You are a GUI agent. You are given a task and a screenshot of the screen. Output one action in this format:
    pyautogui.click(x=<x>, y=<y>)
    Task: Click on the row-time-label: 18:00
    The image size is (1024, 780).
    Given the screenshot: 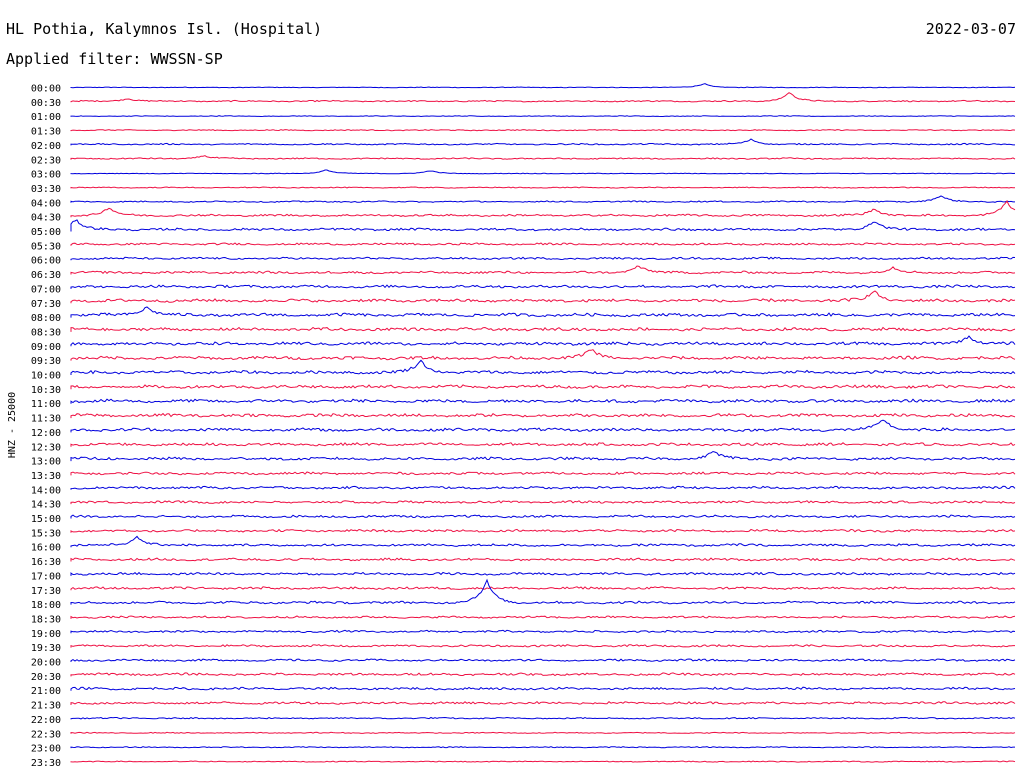 What is the action you would take?
    pyautogui.click(x=46, y=605)
    